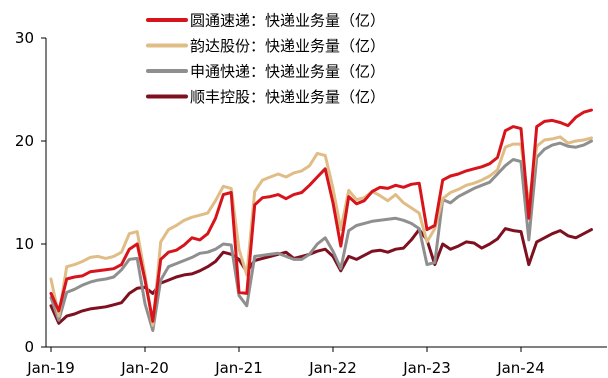  What do you see at coordinates (144, 368) in the screenshot?
I see `x-tick-label: Jan-20` at bounding box center [144, 368].